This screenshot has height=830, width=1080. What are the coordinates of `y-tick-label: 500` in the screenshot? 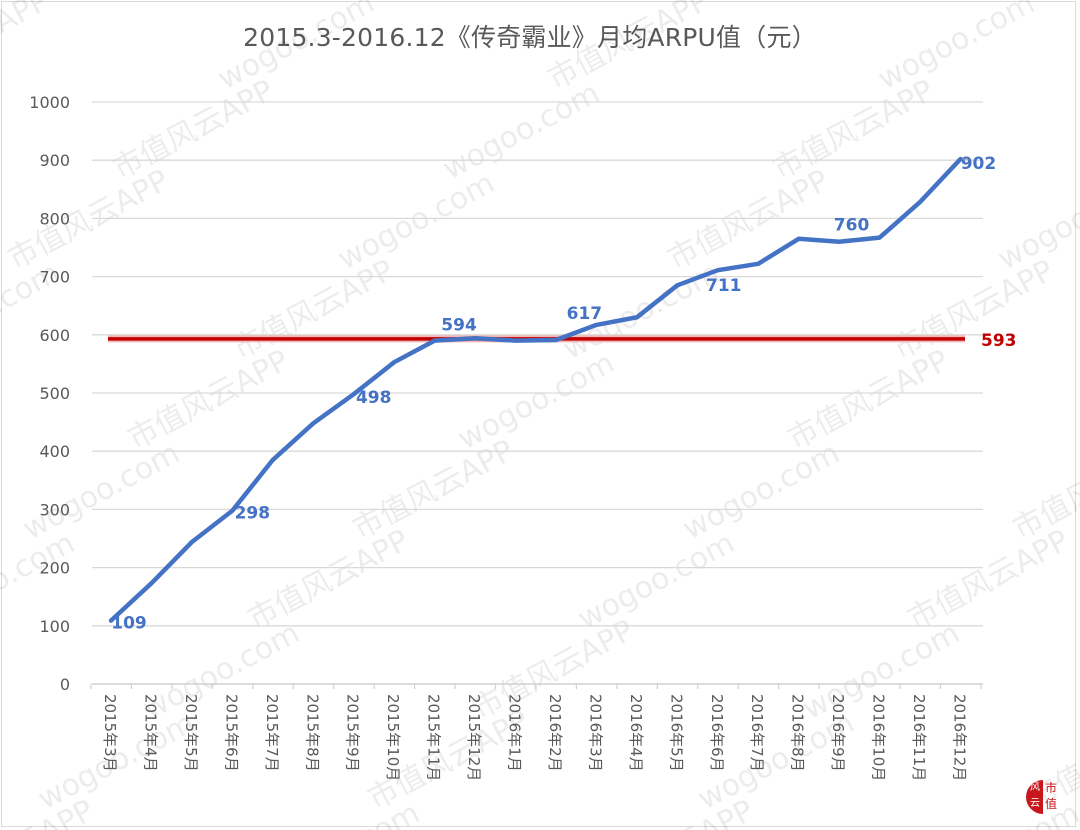 It's located at (54, 393).